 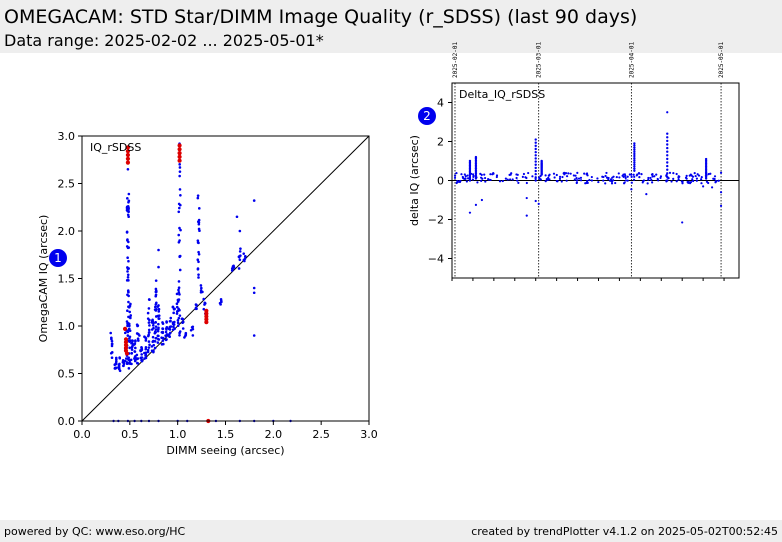 I want to click on data-point-outlier, so click(x=254, y=288).